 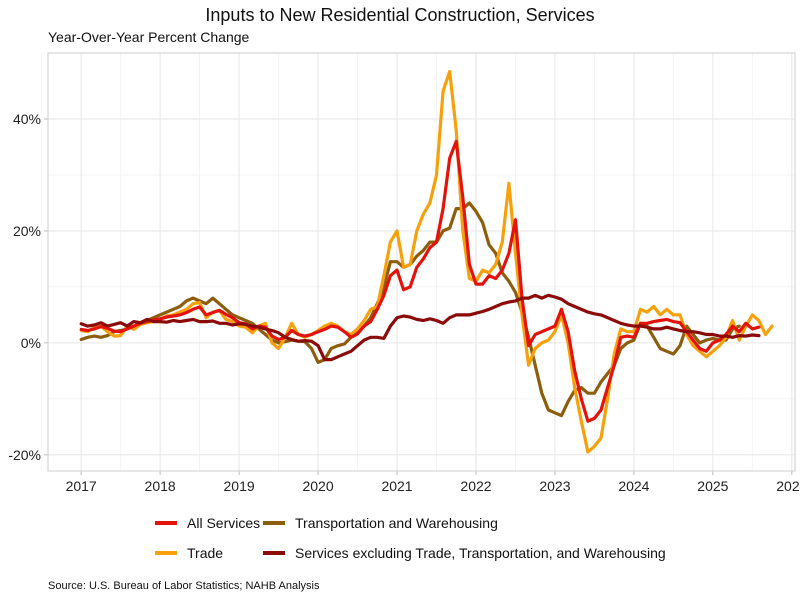 What do you see at coordinates (396, 486) in the screenshot?
I see `x-tick-label: 2021` at bounding box center [396, 486].